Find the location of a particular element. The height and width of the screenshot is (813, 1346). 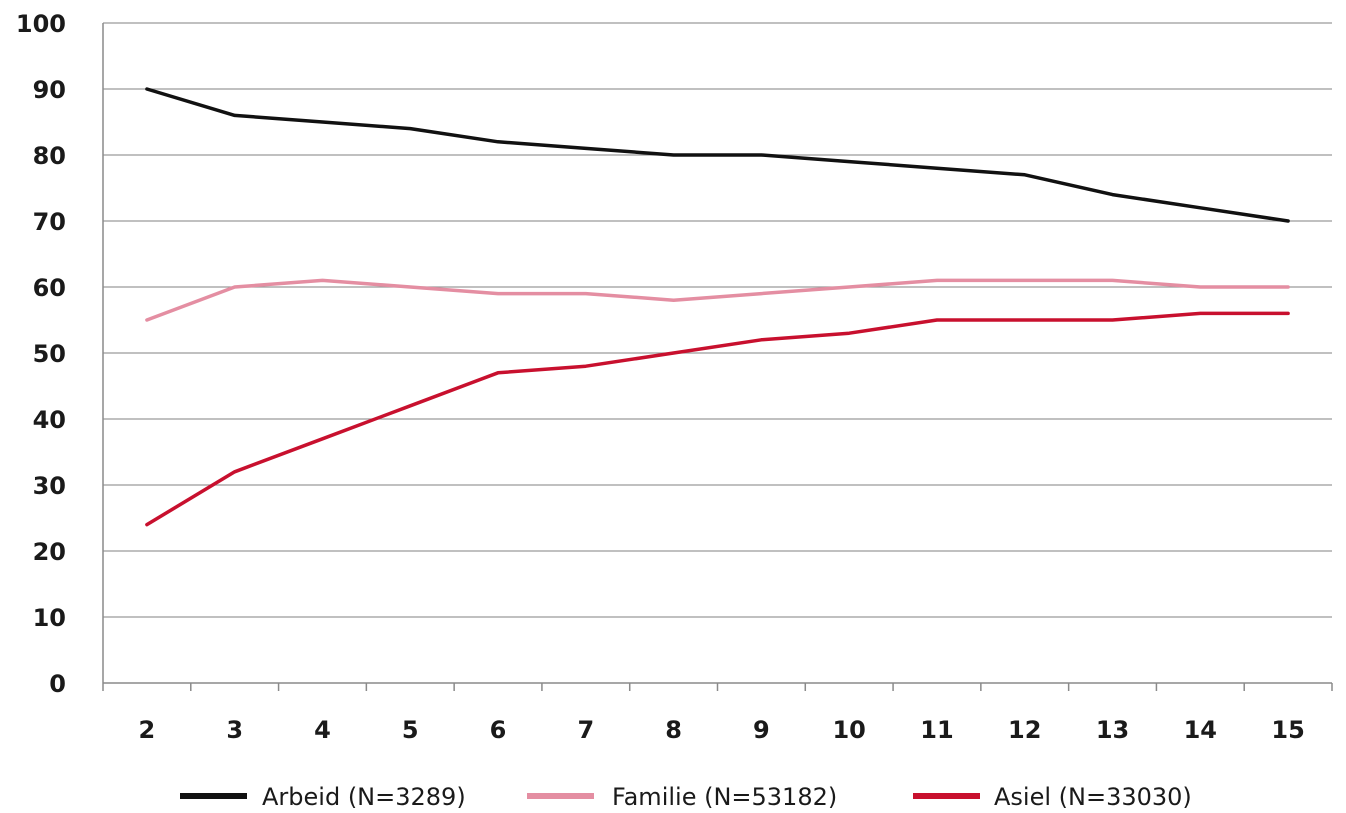

y-tick-label: 60 is located at coordinates (49, 288).